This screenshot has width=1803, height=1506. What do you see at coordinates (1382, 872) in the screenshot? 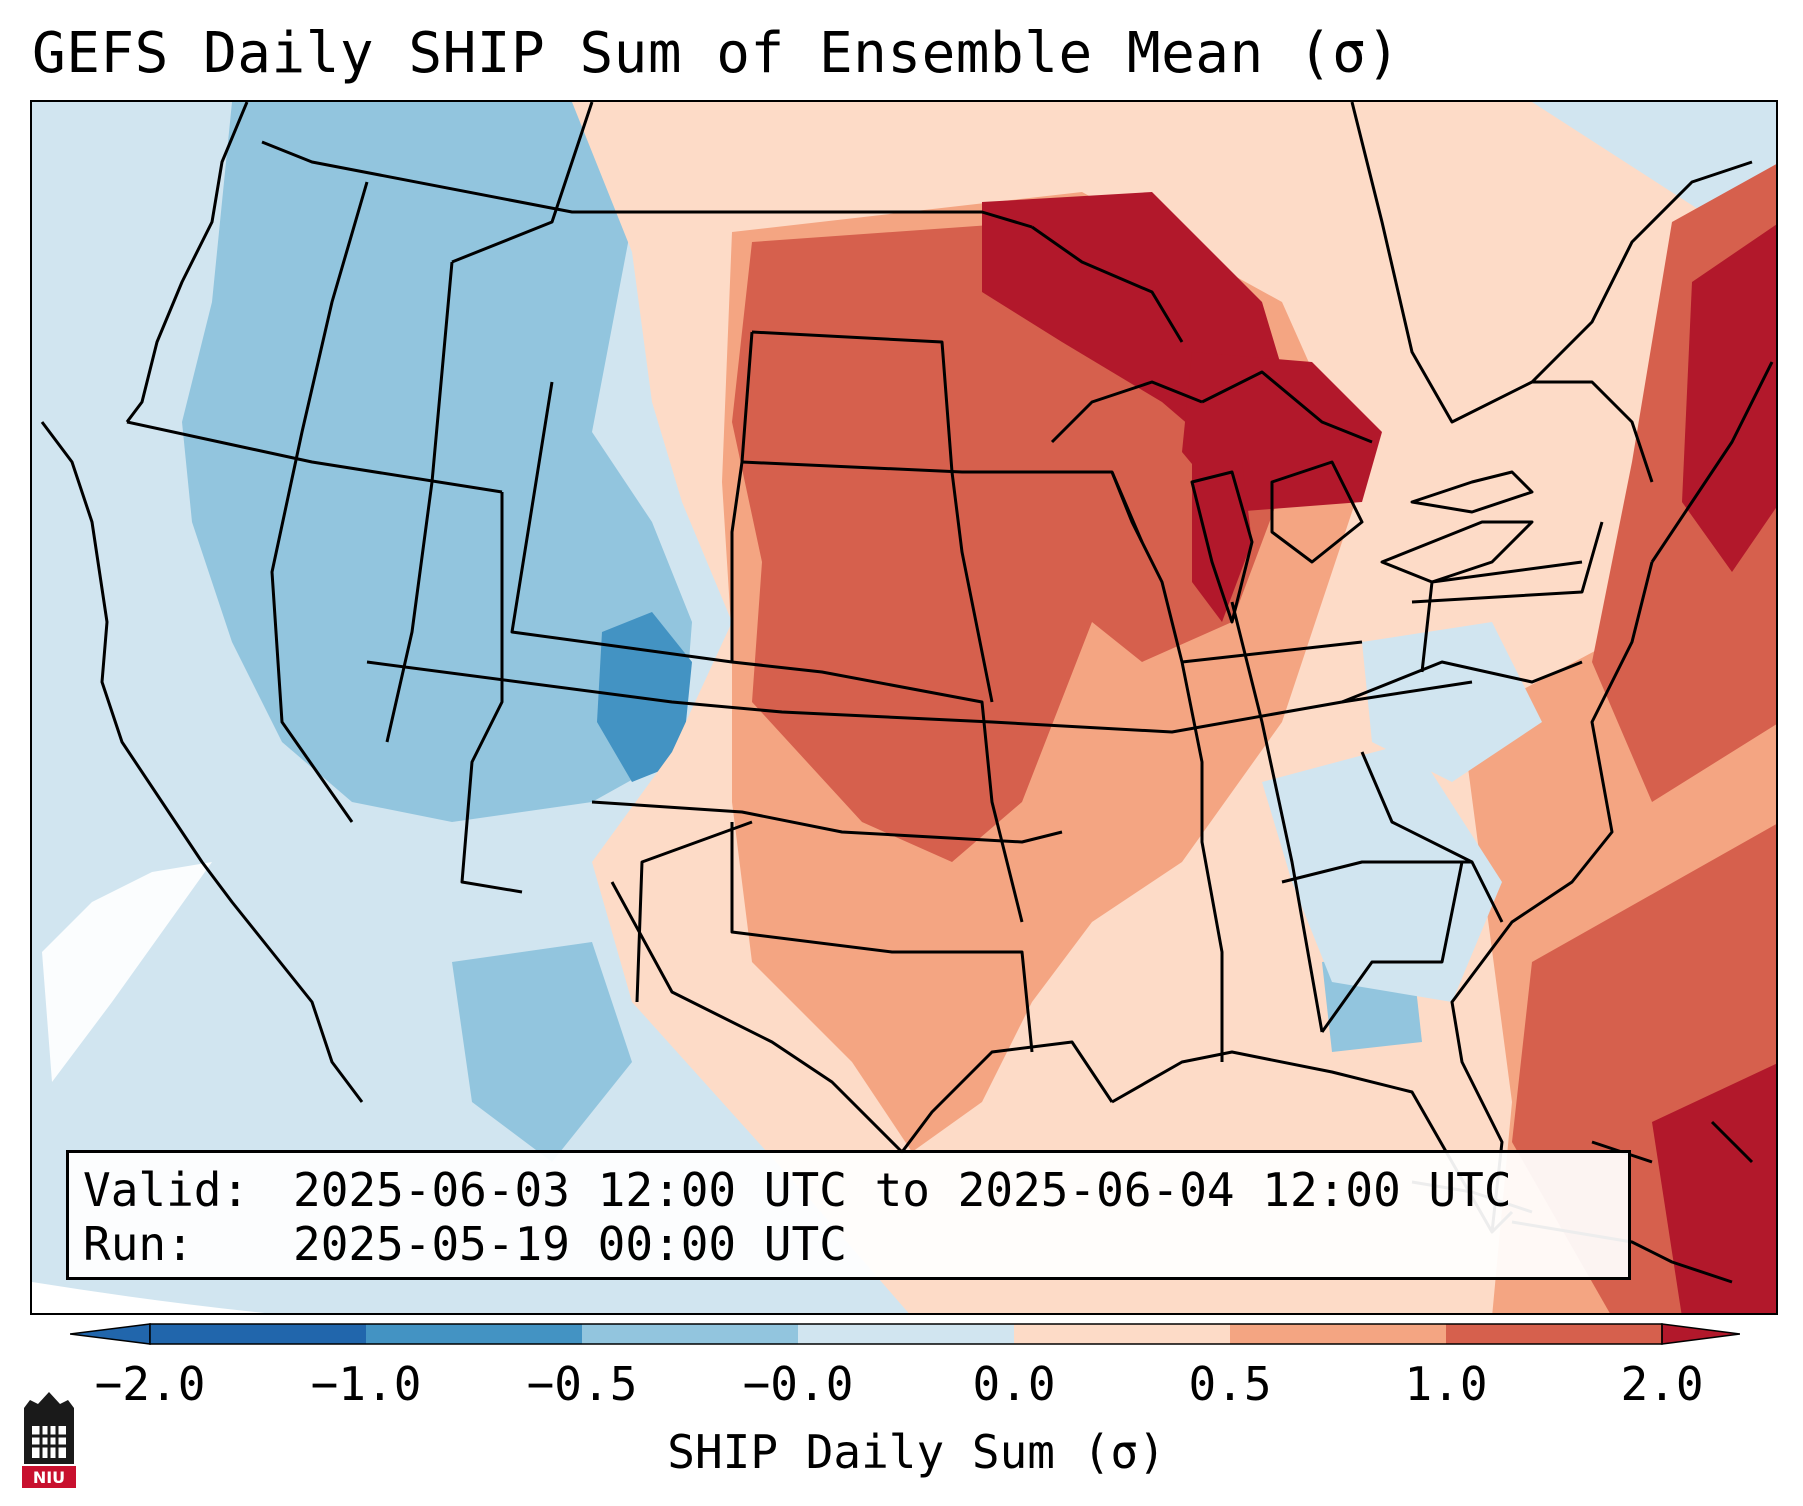
I see `light-blue-southeast` at bounding box center [1382, 872].